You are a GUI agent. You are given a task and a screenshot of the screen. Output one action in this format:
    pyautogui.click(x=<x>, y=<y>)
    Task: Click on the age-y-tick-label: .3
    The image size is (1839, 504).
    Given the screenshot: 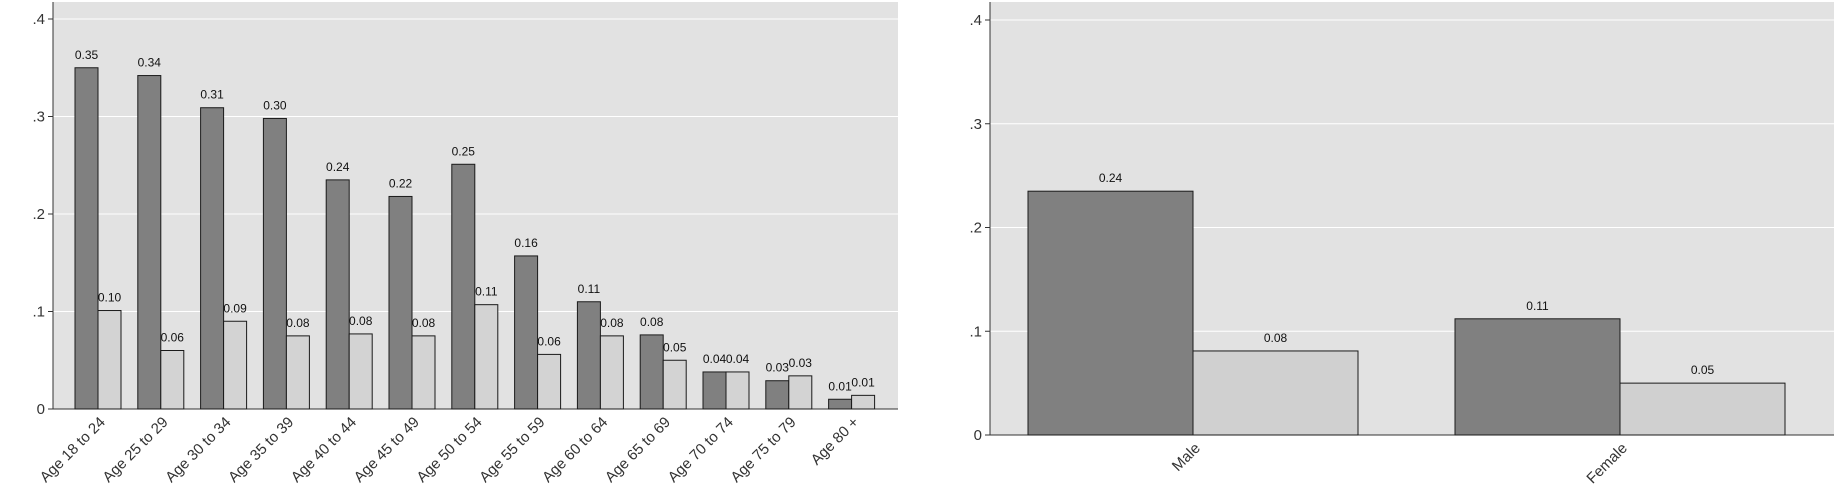 What is the action you would take?
    pyautogui.click(x=38, y=117)
    